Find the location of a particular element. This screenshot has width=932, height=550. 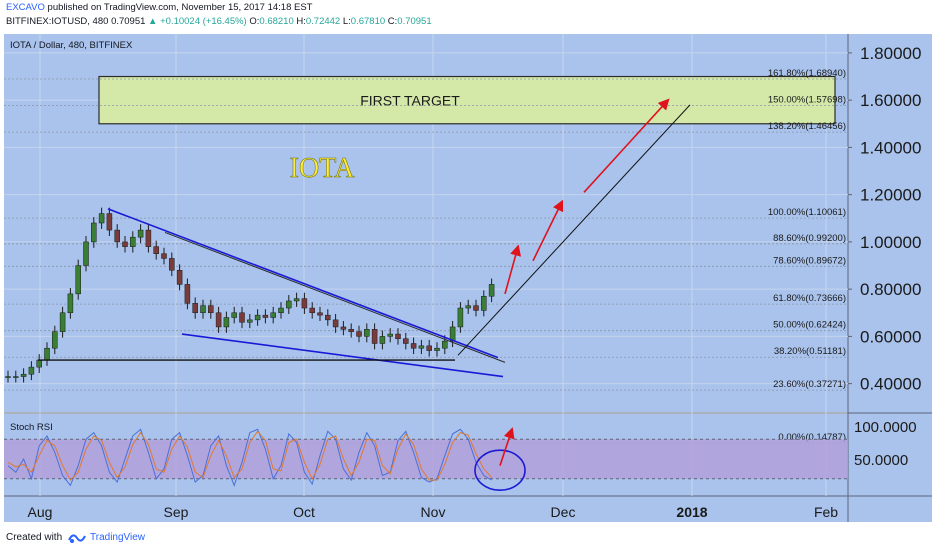

inner-trend-line is located at coordinates (335, 297).